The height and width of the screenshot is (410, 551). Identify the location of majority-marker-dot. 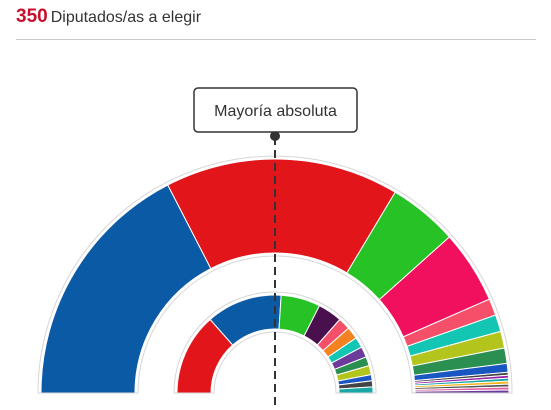
(275, 136).